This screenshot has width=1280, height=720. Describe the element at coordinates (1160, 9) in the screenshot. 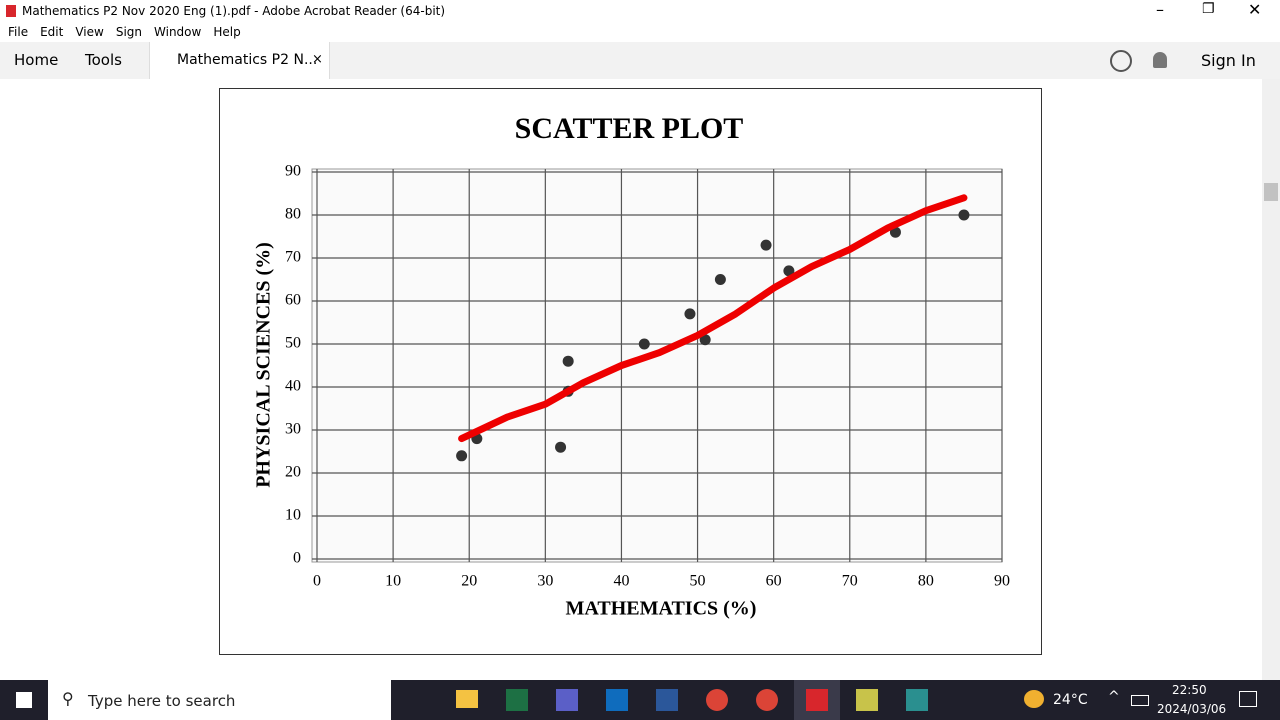

I see `minimize: –` at that location.